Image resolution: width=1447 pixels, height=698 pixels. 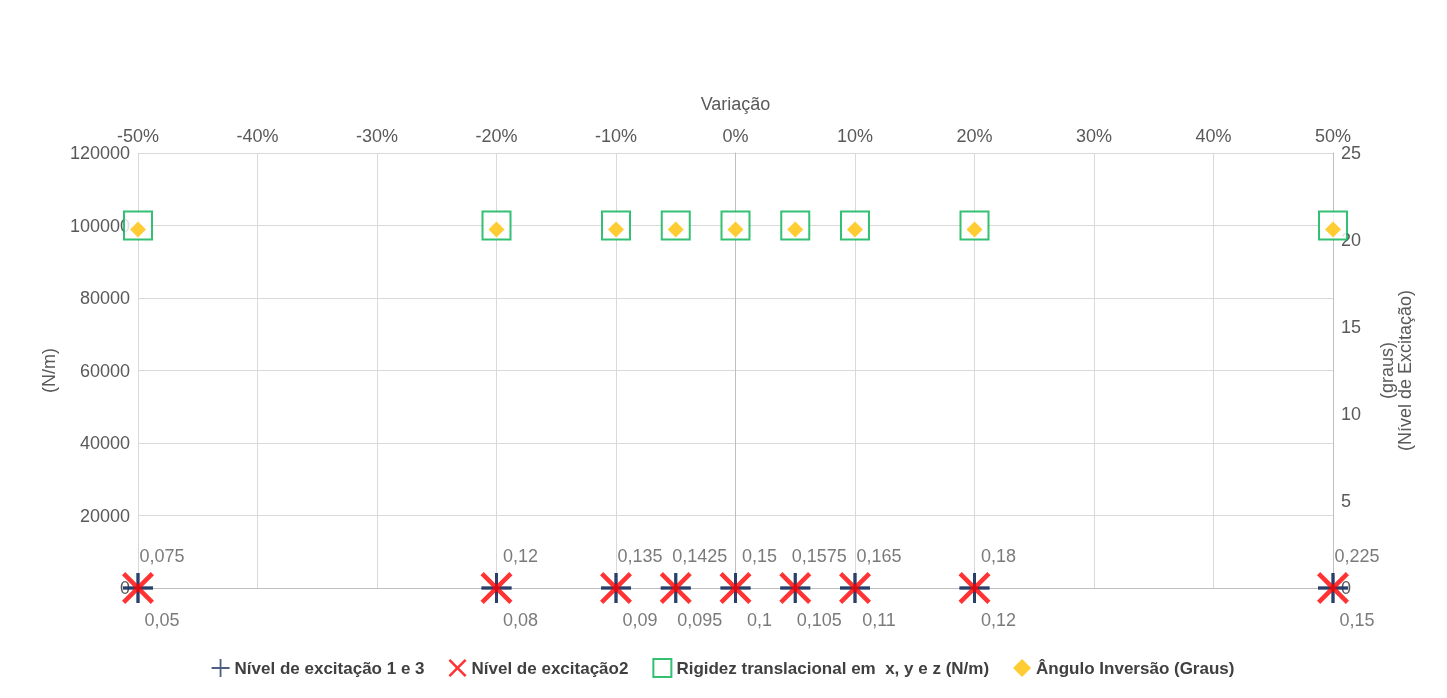 I want to click on y-tick-label: 60000, so click(x=104, y=370).